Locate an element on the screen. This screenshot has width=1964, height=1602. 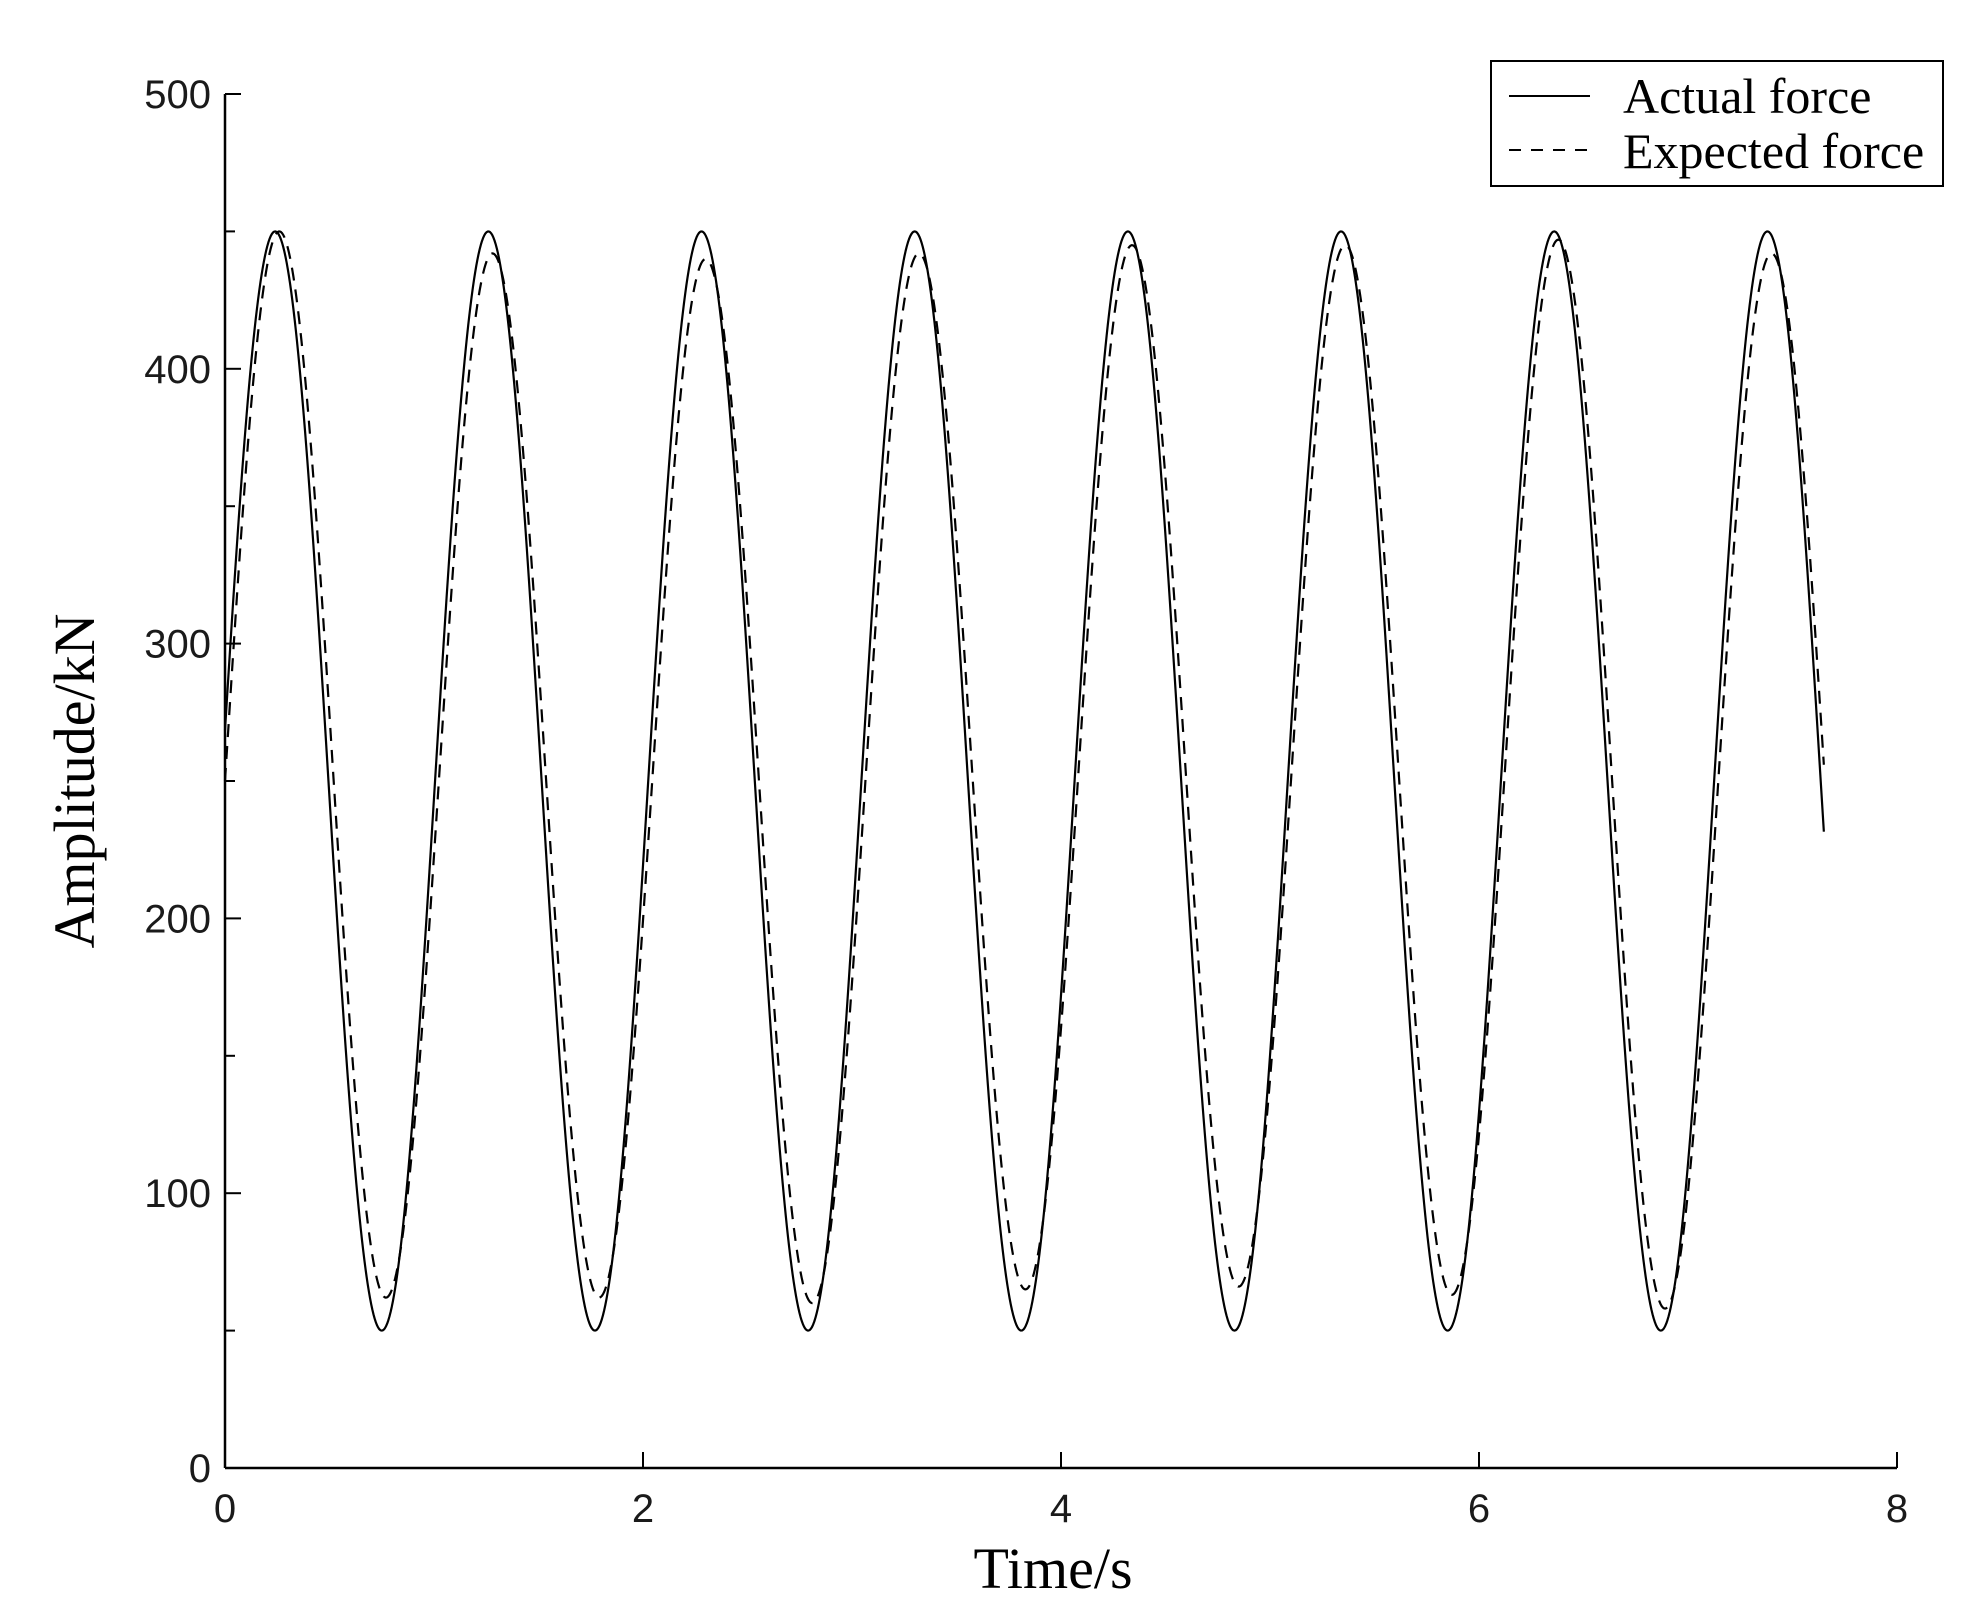
y-tick-label: 200 is located at coordinates (177, 919).